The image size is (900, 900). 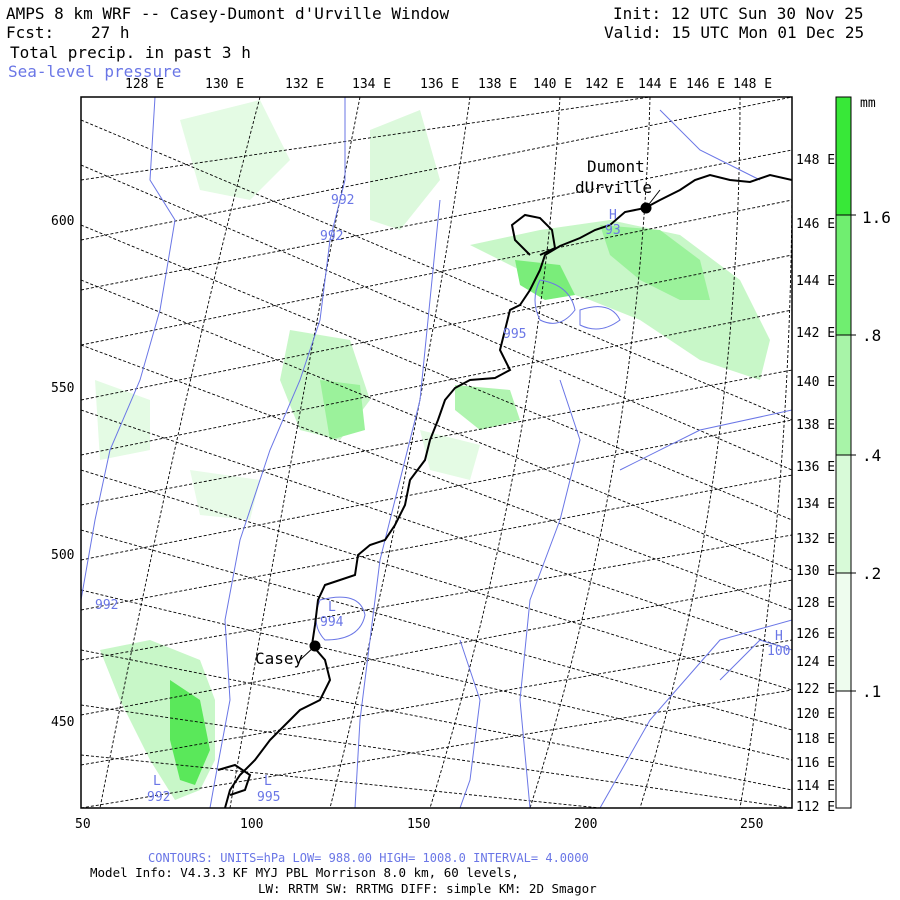 I want to click on station-leader-dumont, so click(x=653, y=199).